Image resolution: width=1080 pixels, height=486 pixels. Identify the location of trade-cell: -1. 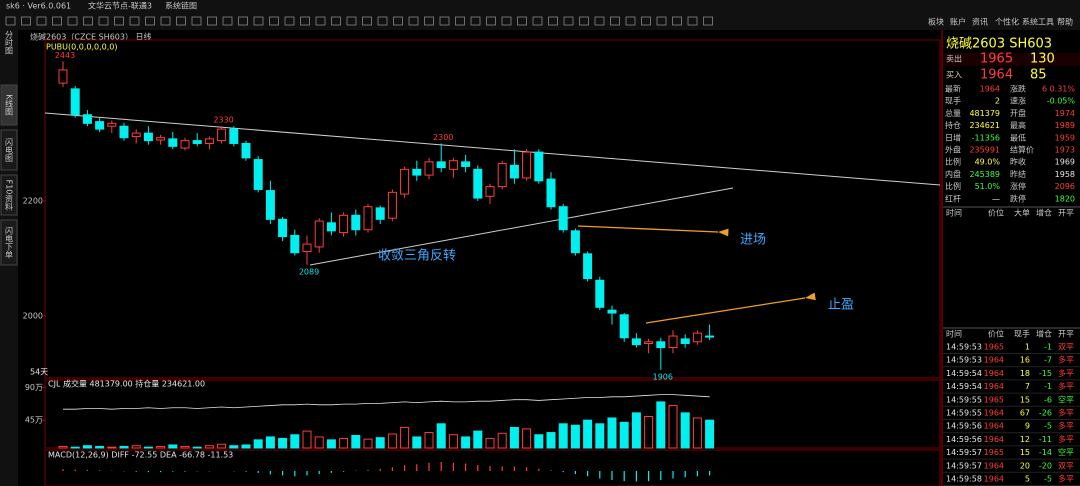
(1048, 347).